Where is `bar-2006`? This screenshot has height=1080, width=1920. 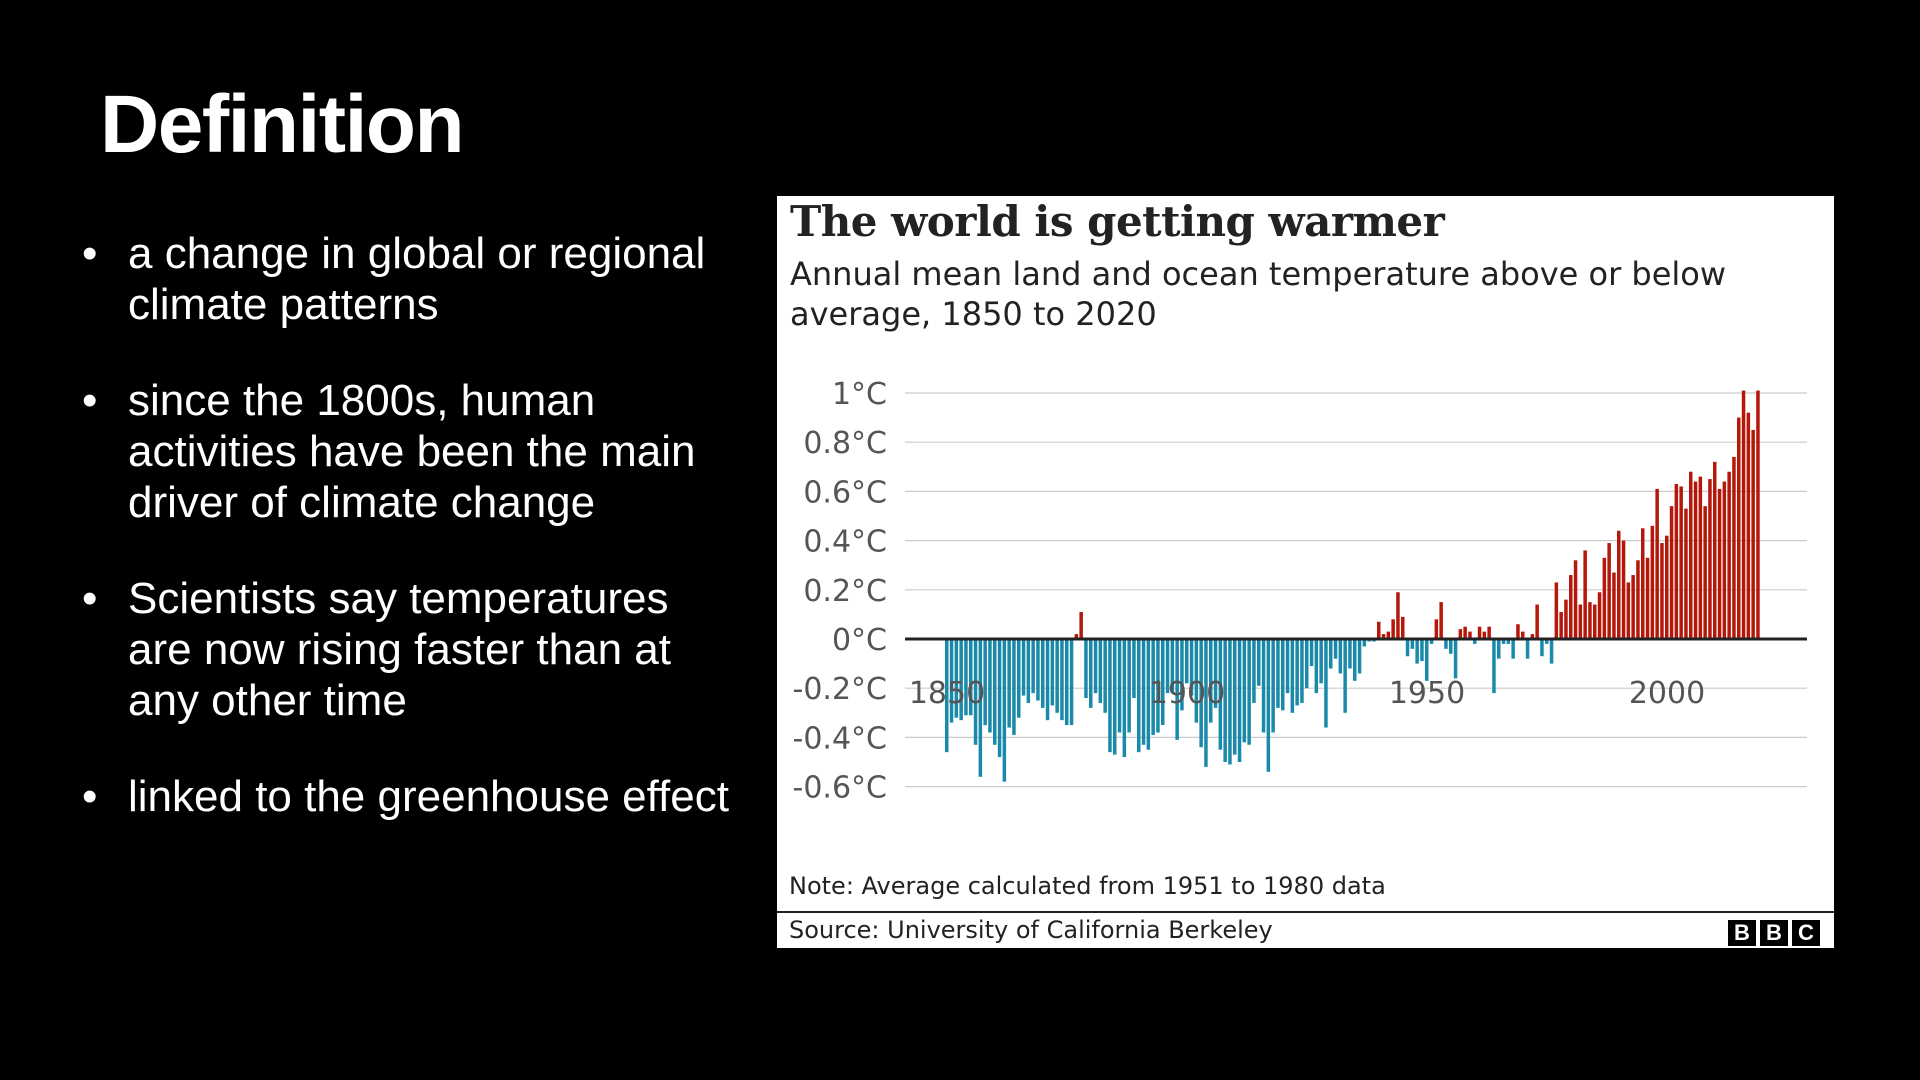
bar-2006 is located at coordinates (1695, 560).